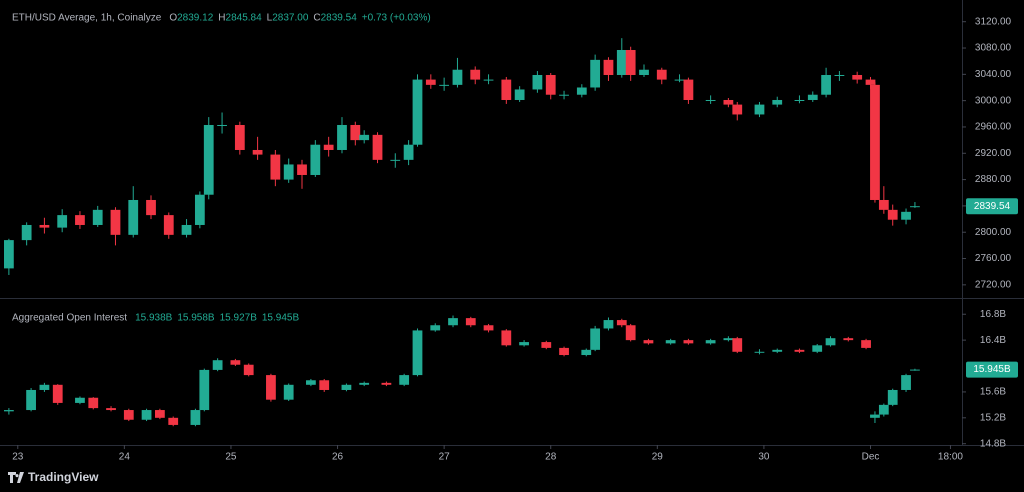 The height and width of the screenshot is (492, 1024). I want to click on x-tick-label: Dec, so click(871, 457).